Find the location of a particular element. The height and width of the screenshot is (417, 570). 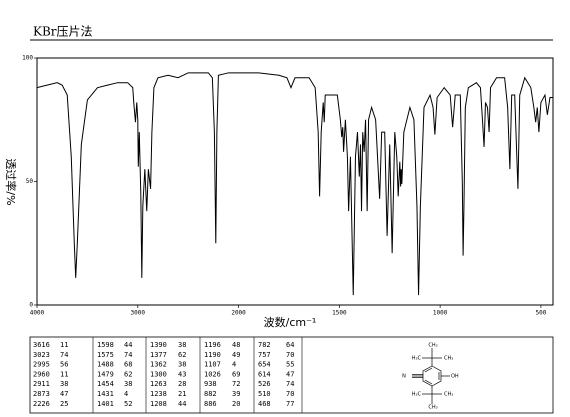

table-cell: 64 is located at coordinates (290, 345).